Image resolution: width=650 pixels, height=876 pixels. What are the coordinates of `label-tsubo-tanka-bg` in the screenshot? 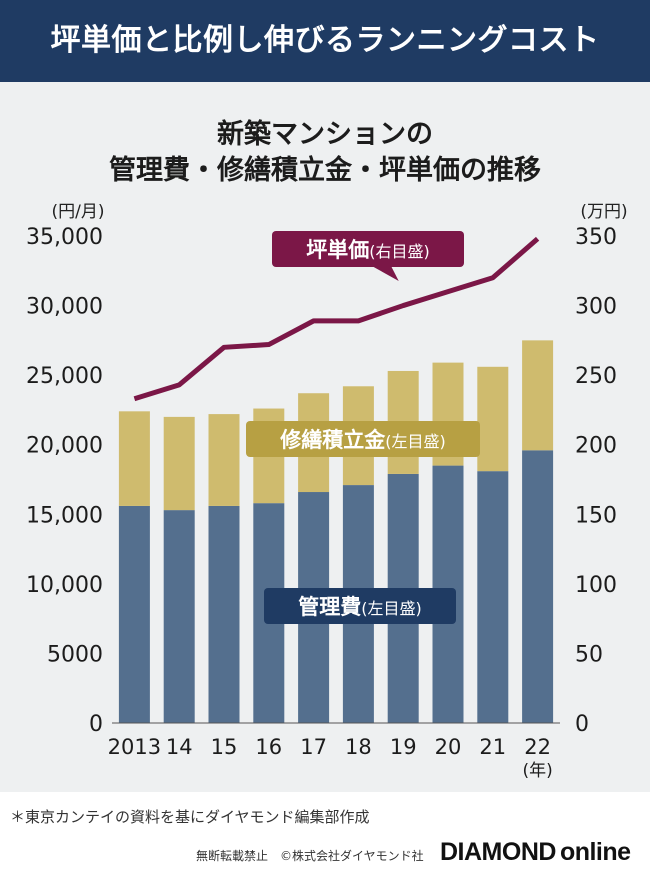 It's located at (368, 249).